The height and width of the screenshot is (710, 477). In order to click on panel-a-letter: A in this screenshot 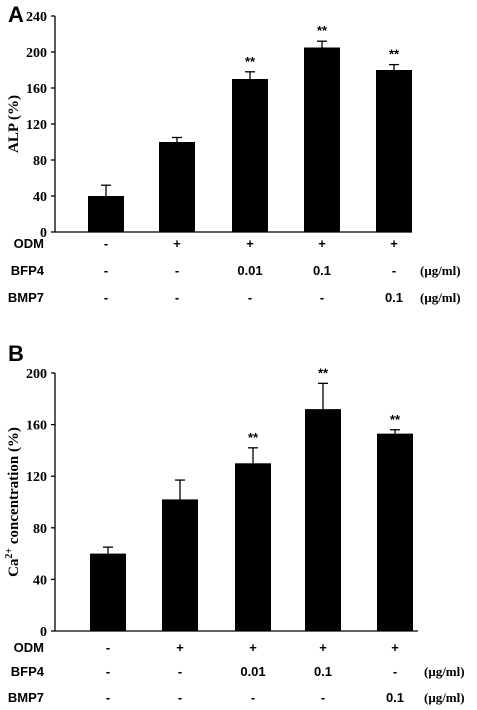, I will do `click(16, 14)`.